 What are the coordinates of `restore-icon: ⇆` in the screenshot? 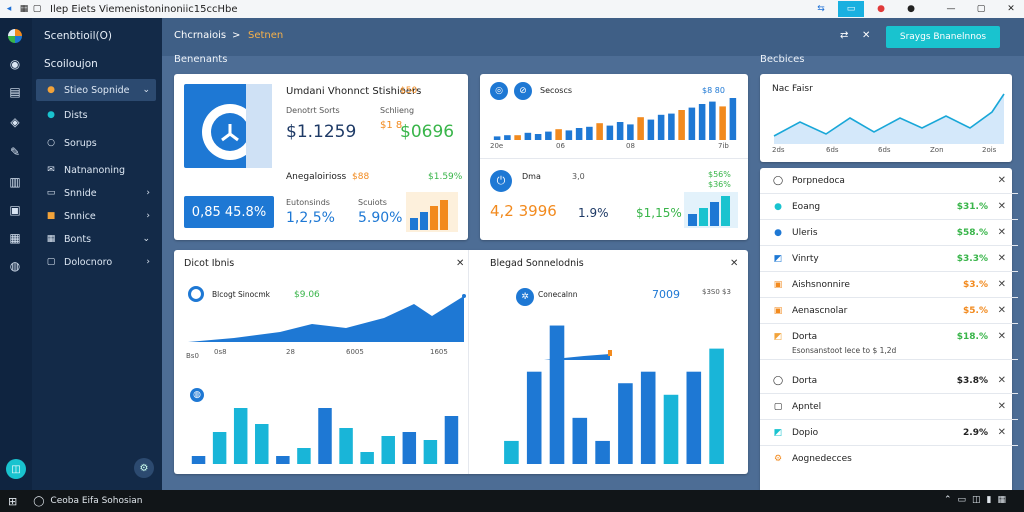 It's located at (821, 9).